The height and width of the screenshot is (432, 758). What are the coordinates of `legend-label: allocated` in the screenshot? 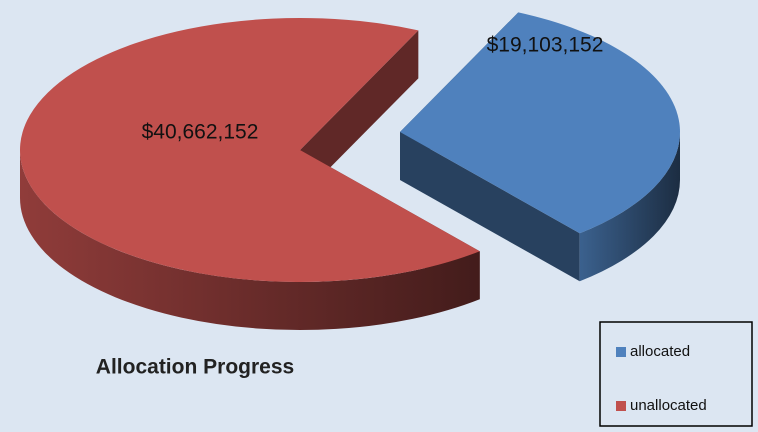 It's located at (660, 351).